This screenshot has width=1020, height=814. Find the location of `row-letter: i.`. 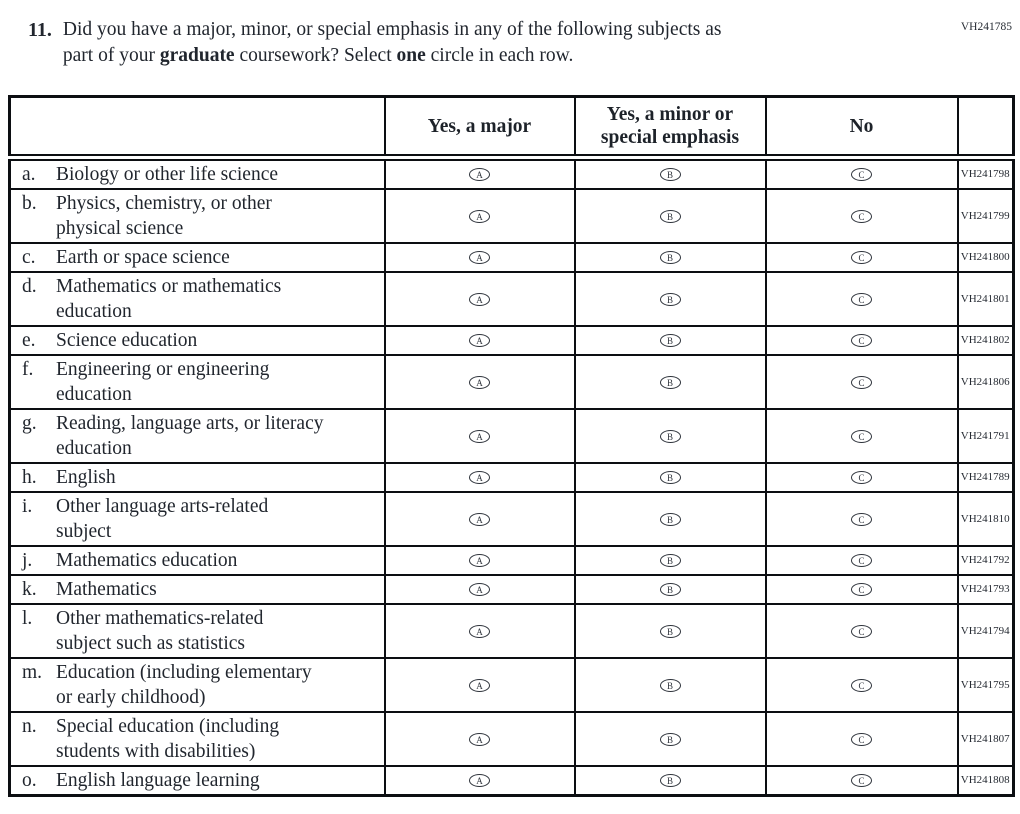

row-letter: i. is located at coordinates (27, 506).